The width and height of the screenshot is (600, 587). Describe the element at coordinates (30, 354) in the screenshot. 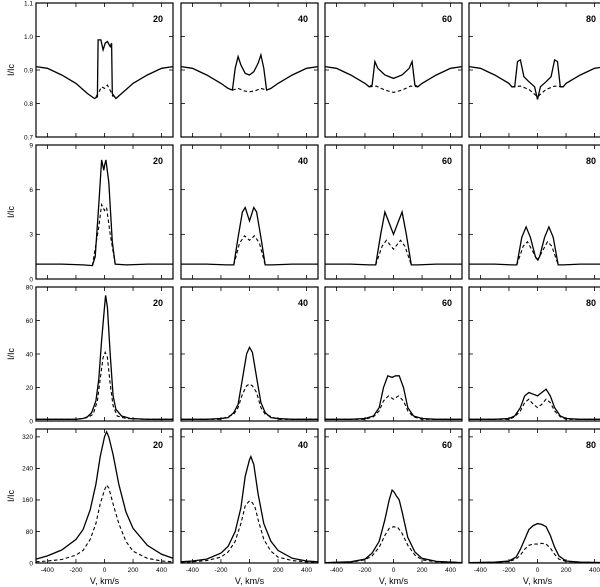

I see `y-tick-label: 40` at that location.